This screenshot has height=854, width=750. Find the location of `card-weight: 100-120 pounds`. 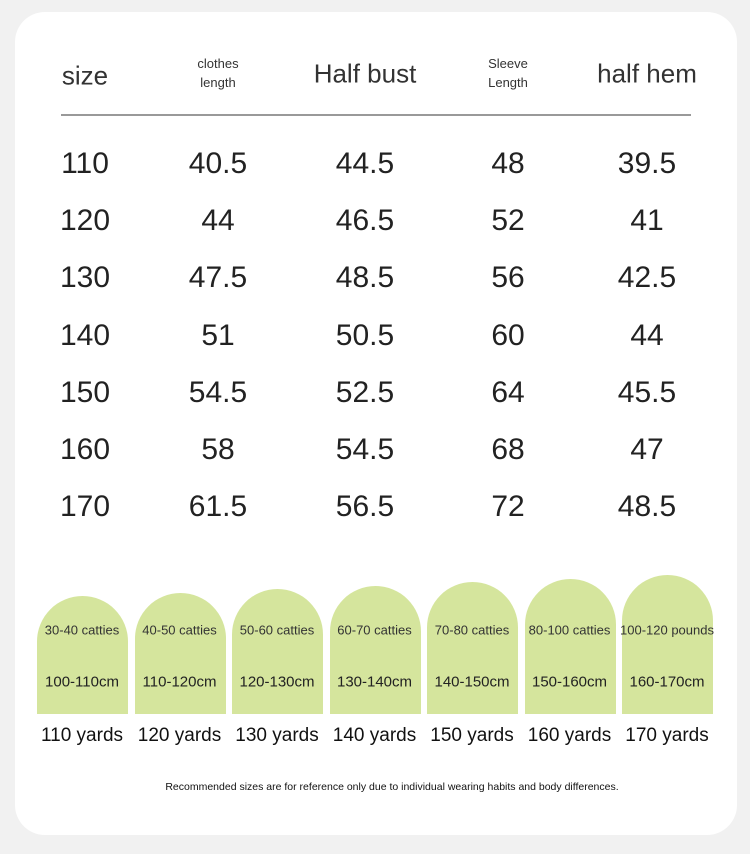

card-weight: 100-120 pounds is located at coordinates (667, 630).